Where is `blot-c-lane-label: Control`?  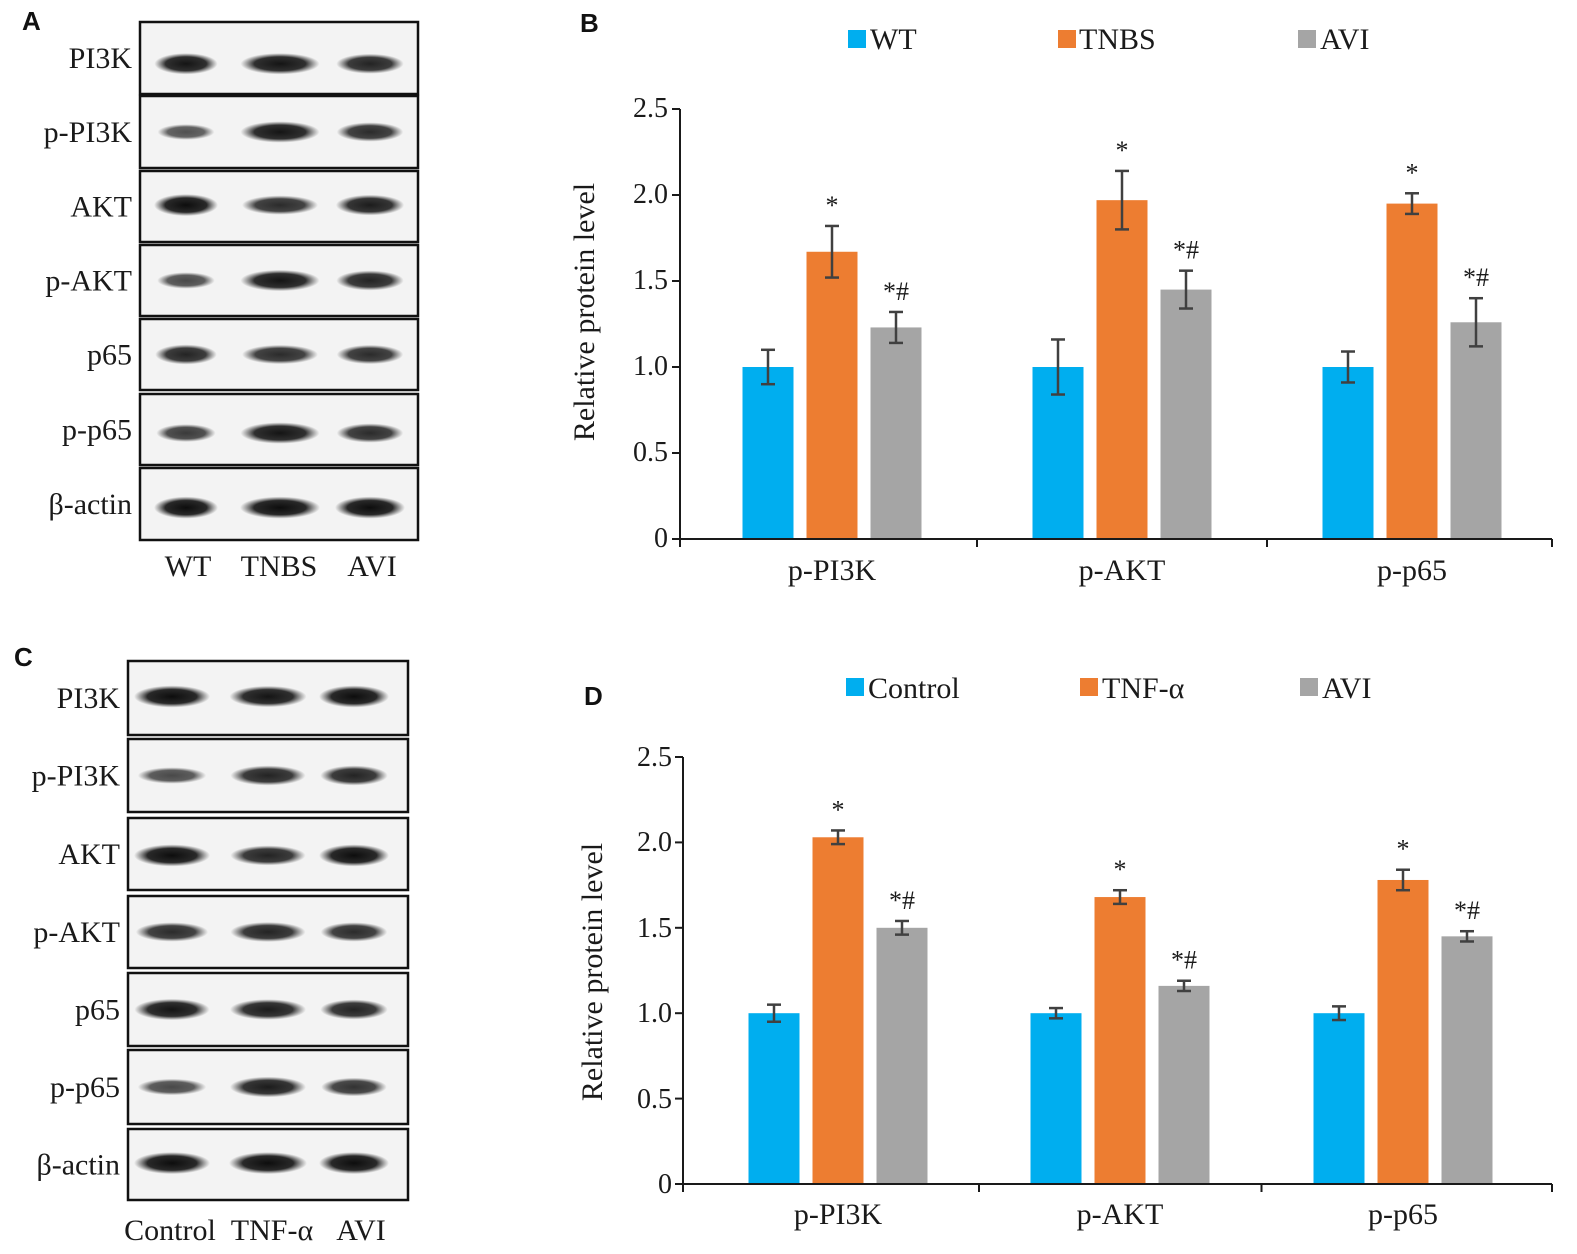 blot-c-lane-label: Control is located at coordinates (170, 1230).